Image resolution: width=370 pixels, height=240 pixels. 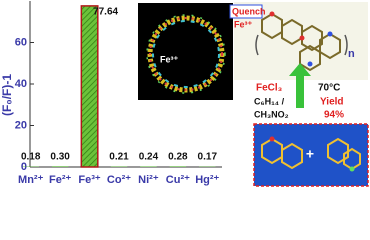 What do you see at coordinates (89, 180) in the screenshot?
I see `x-tick-label: Fe³⁺` at bounding box center [89, 180].